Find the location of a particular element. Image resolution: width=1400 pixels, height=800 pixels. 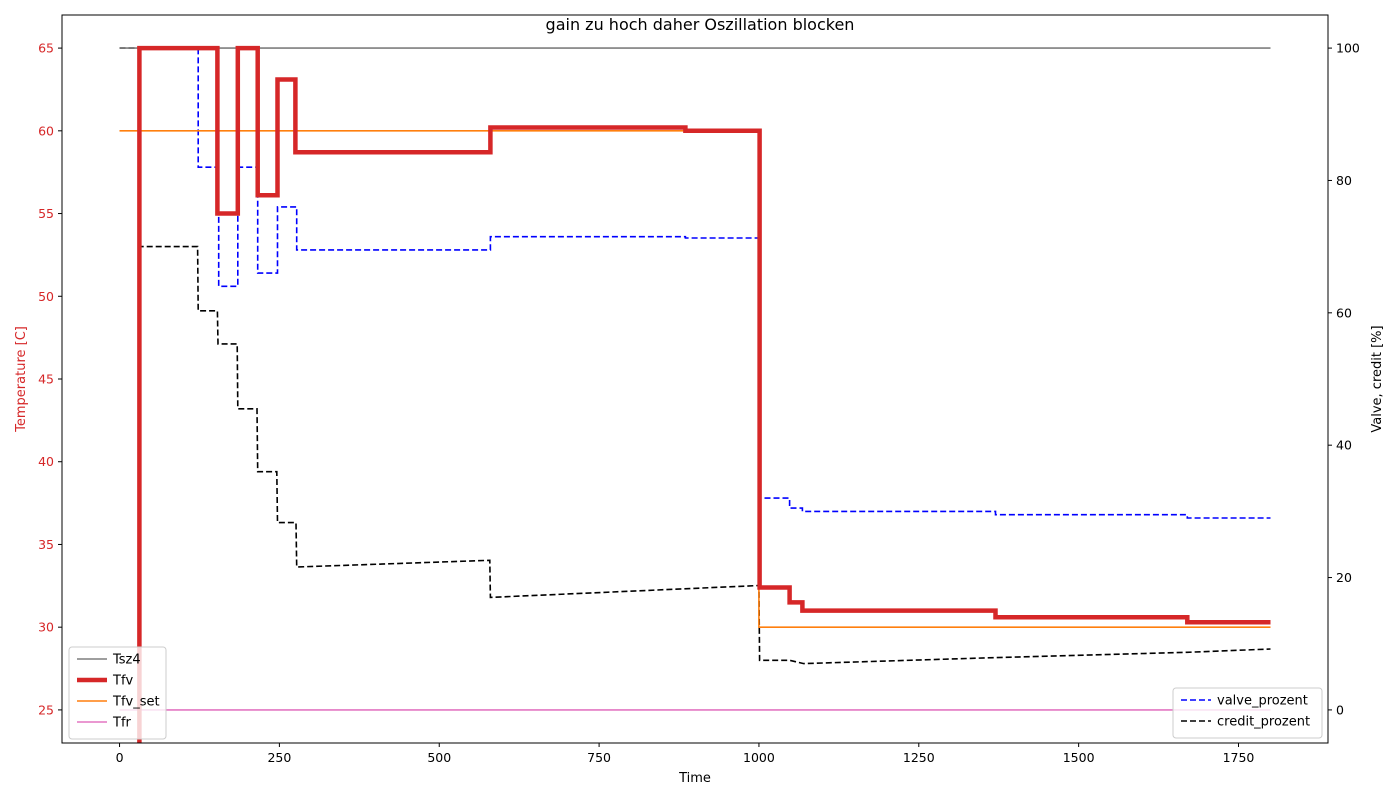

y-left-tick-label: 55 is located at coordinates (46, 213).